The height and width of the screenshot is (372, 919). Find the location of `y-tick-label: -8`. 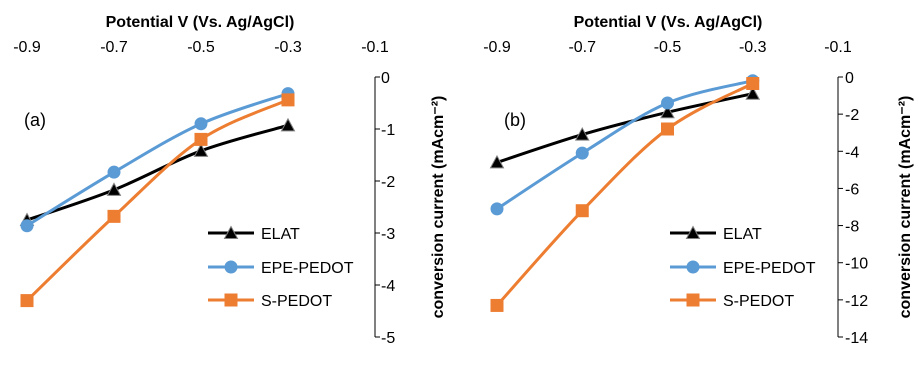

y-tick-label: -8 is located at coordinates (852, 227).